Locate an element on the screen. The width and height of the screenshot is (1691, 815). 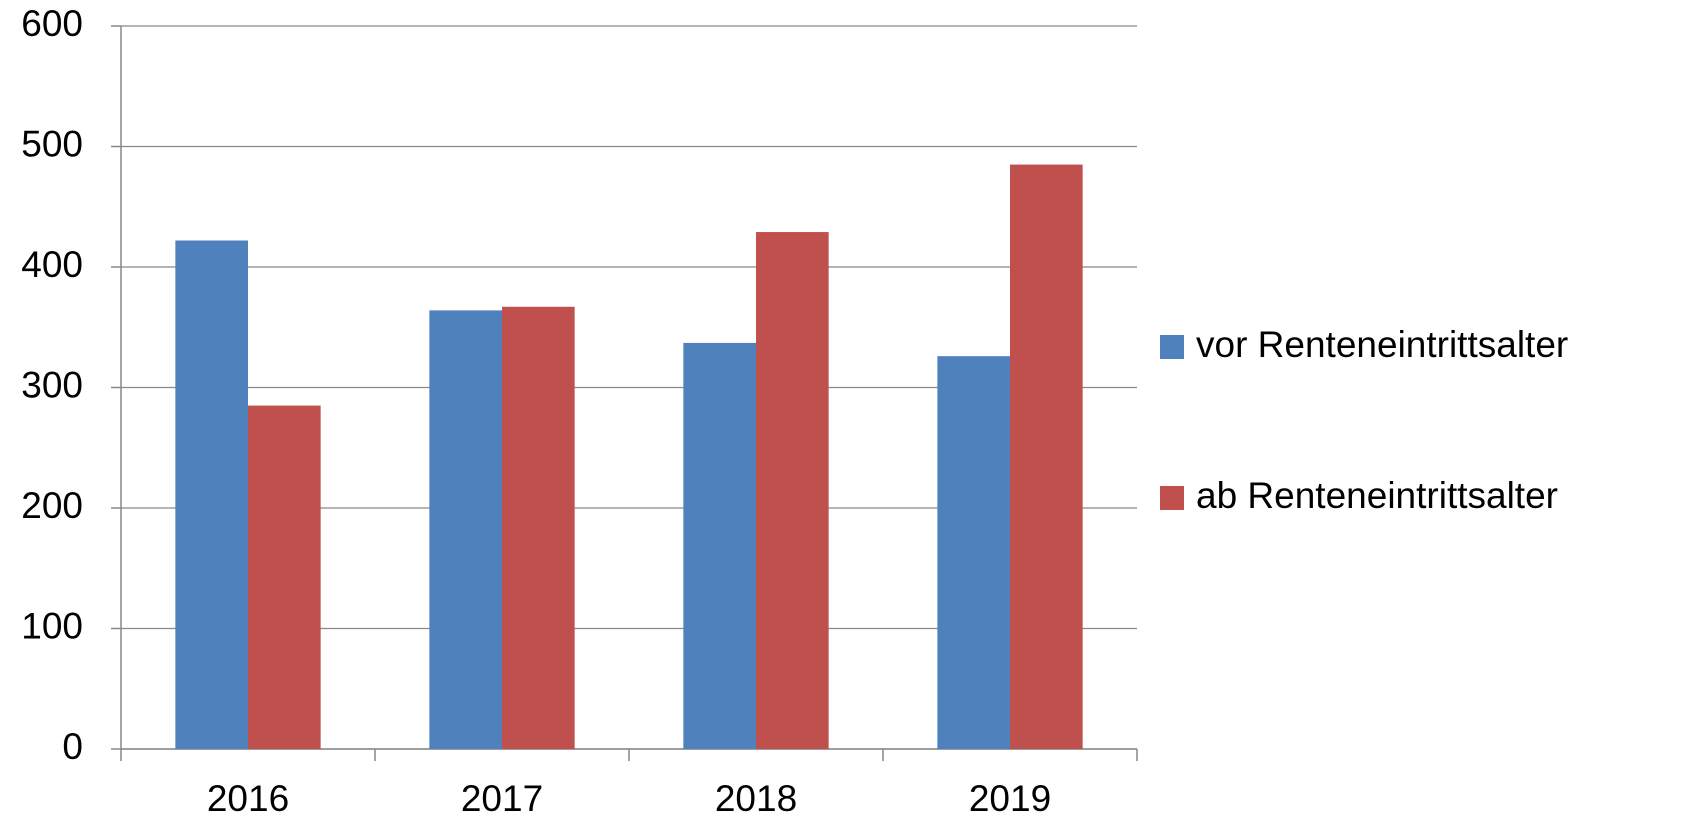
legend-label: ab Renteneintrittsalter is located at coordinates (1377, 495).